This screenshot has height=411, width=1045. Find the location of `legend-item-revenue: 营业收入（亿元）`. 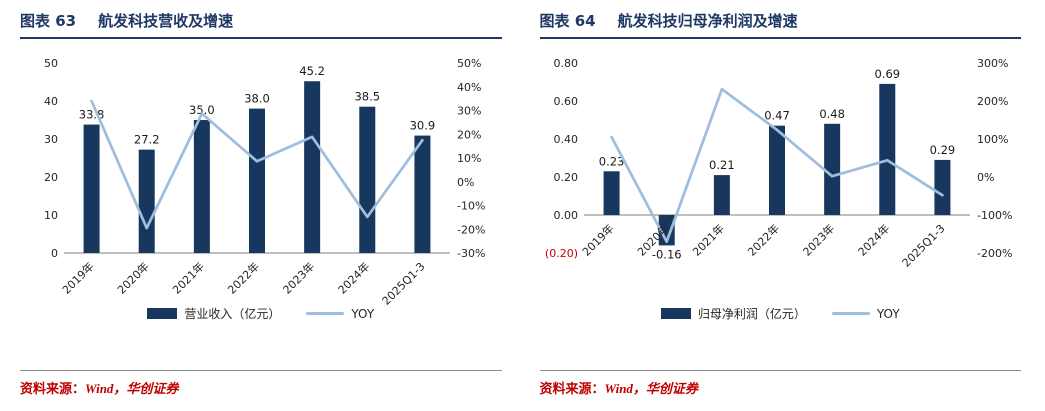

legend-item-revenue: 营业收入（亿元） is located at coordinates (213, 313).